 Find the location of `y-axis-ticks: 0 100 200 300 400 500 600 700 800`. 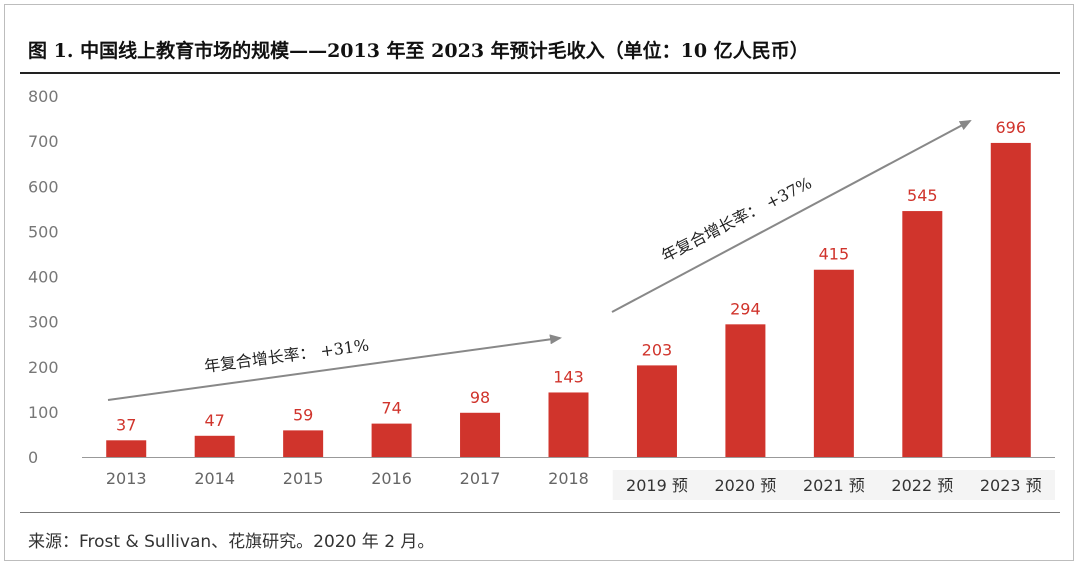

y-axis-ticks: 0 100 200 300 400 500 600 700 800 is located at coordinates (43, 277).